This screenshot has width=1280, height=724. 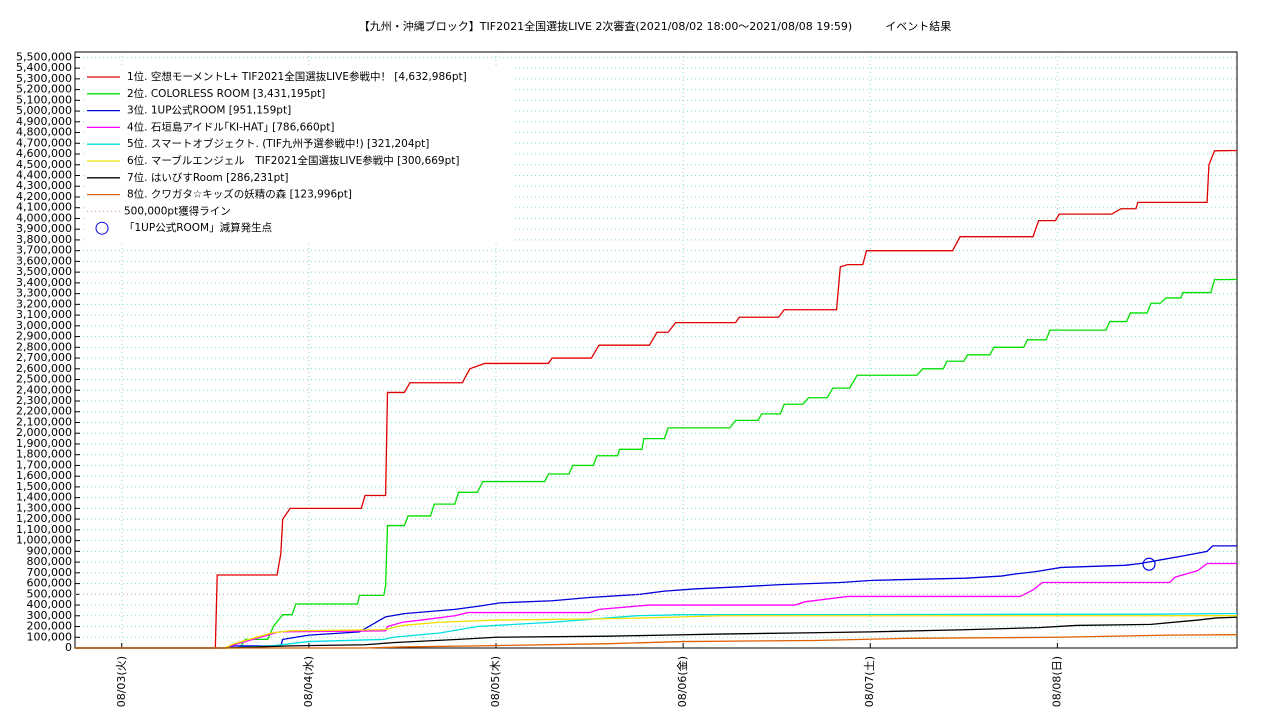 What do you see at coordinates (44, 303) in the screenshot?
I see `y-tick-label: 3,200,000` at bounding box center [44, 303].